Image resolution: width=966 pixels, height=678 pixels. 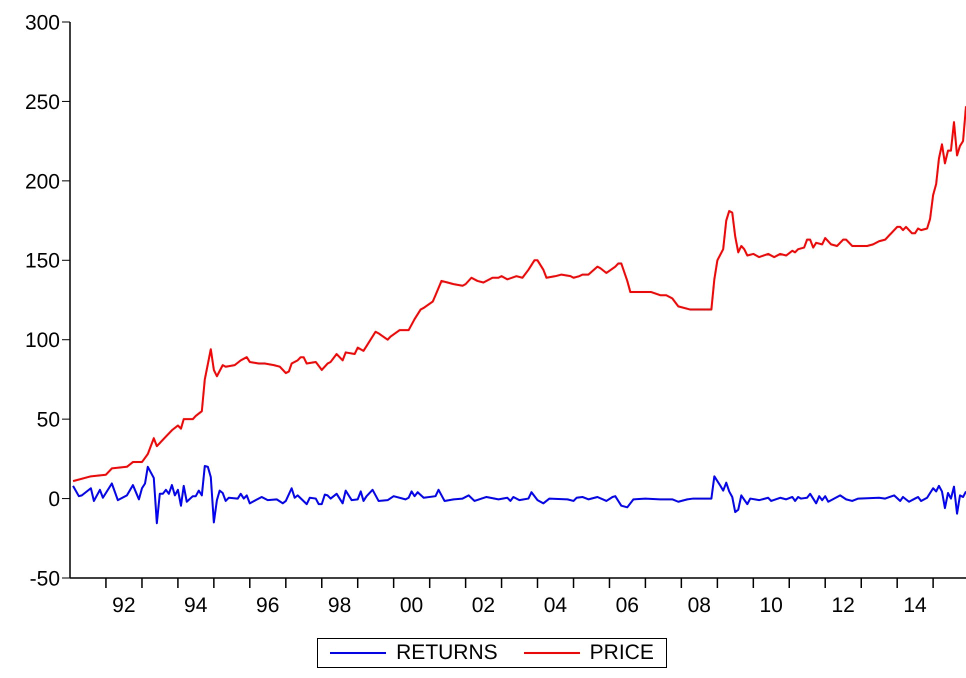 What do you see at coordinates (843, 605) in the screenshot?
I see `x-tick-label: 12` at bounding box center [843, 605].